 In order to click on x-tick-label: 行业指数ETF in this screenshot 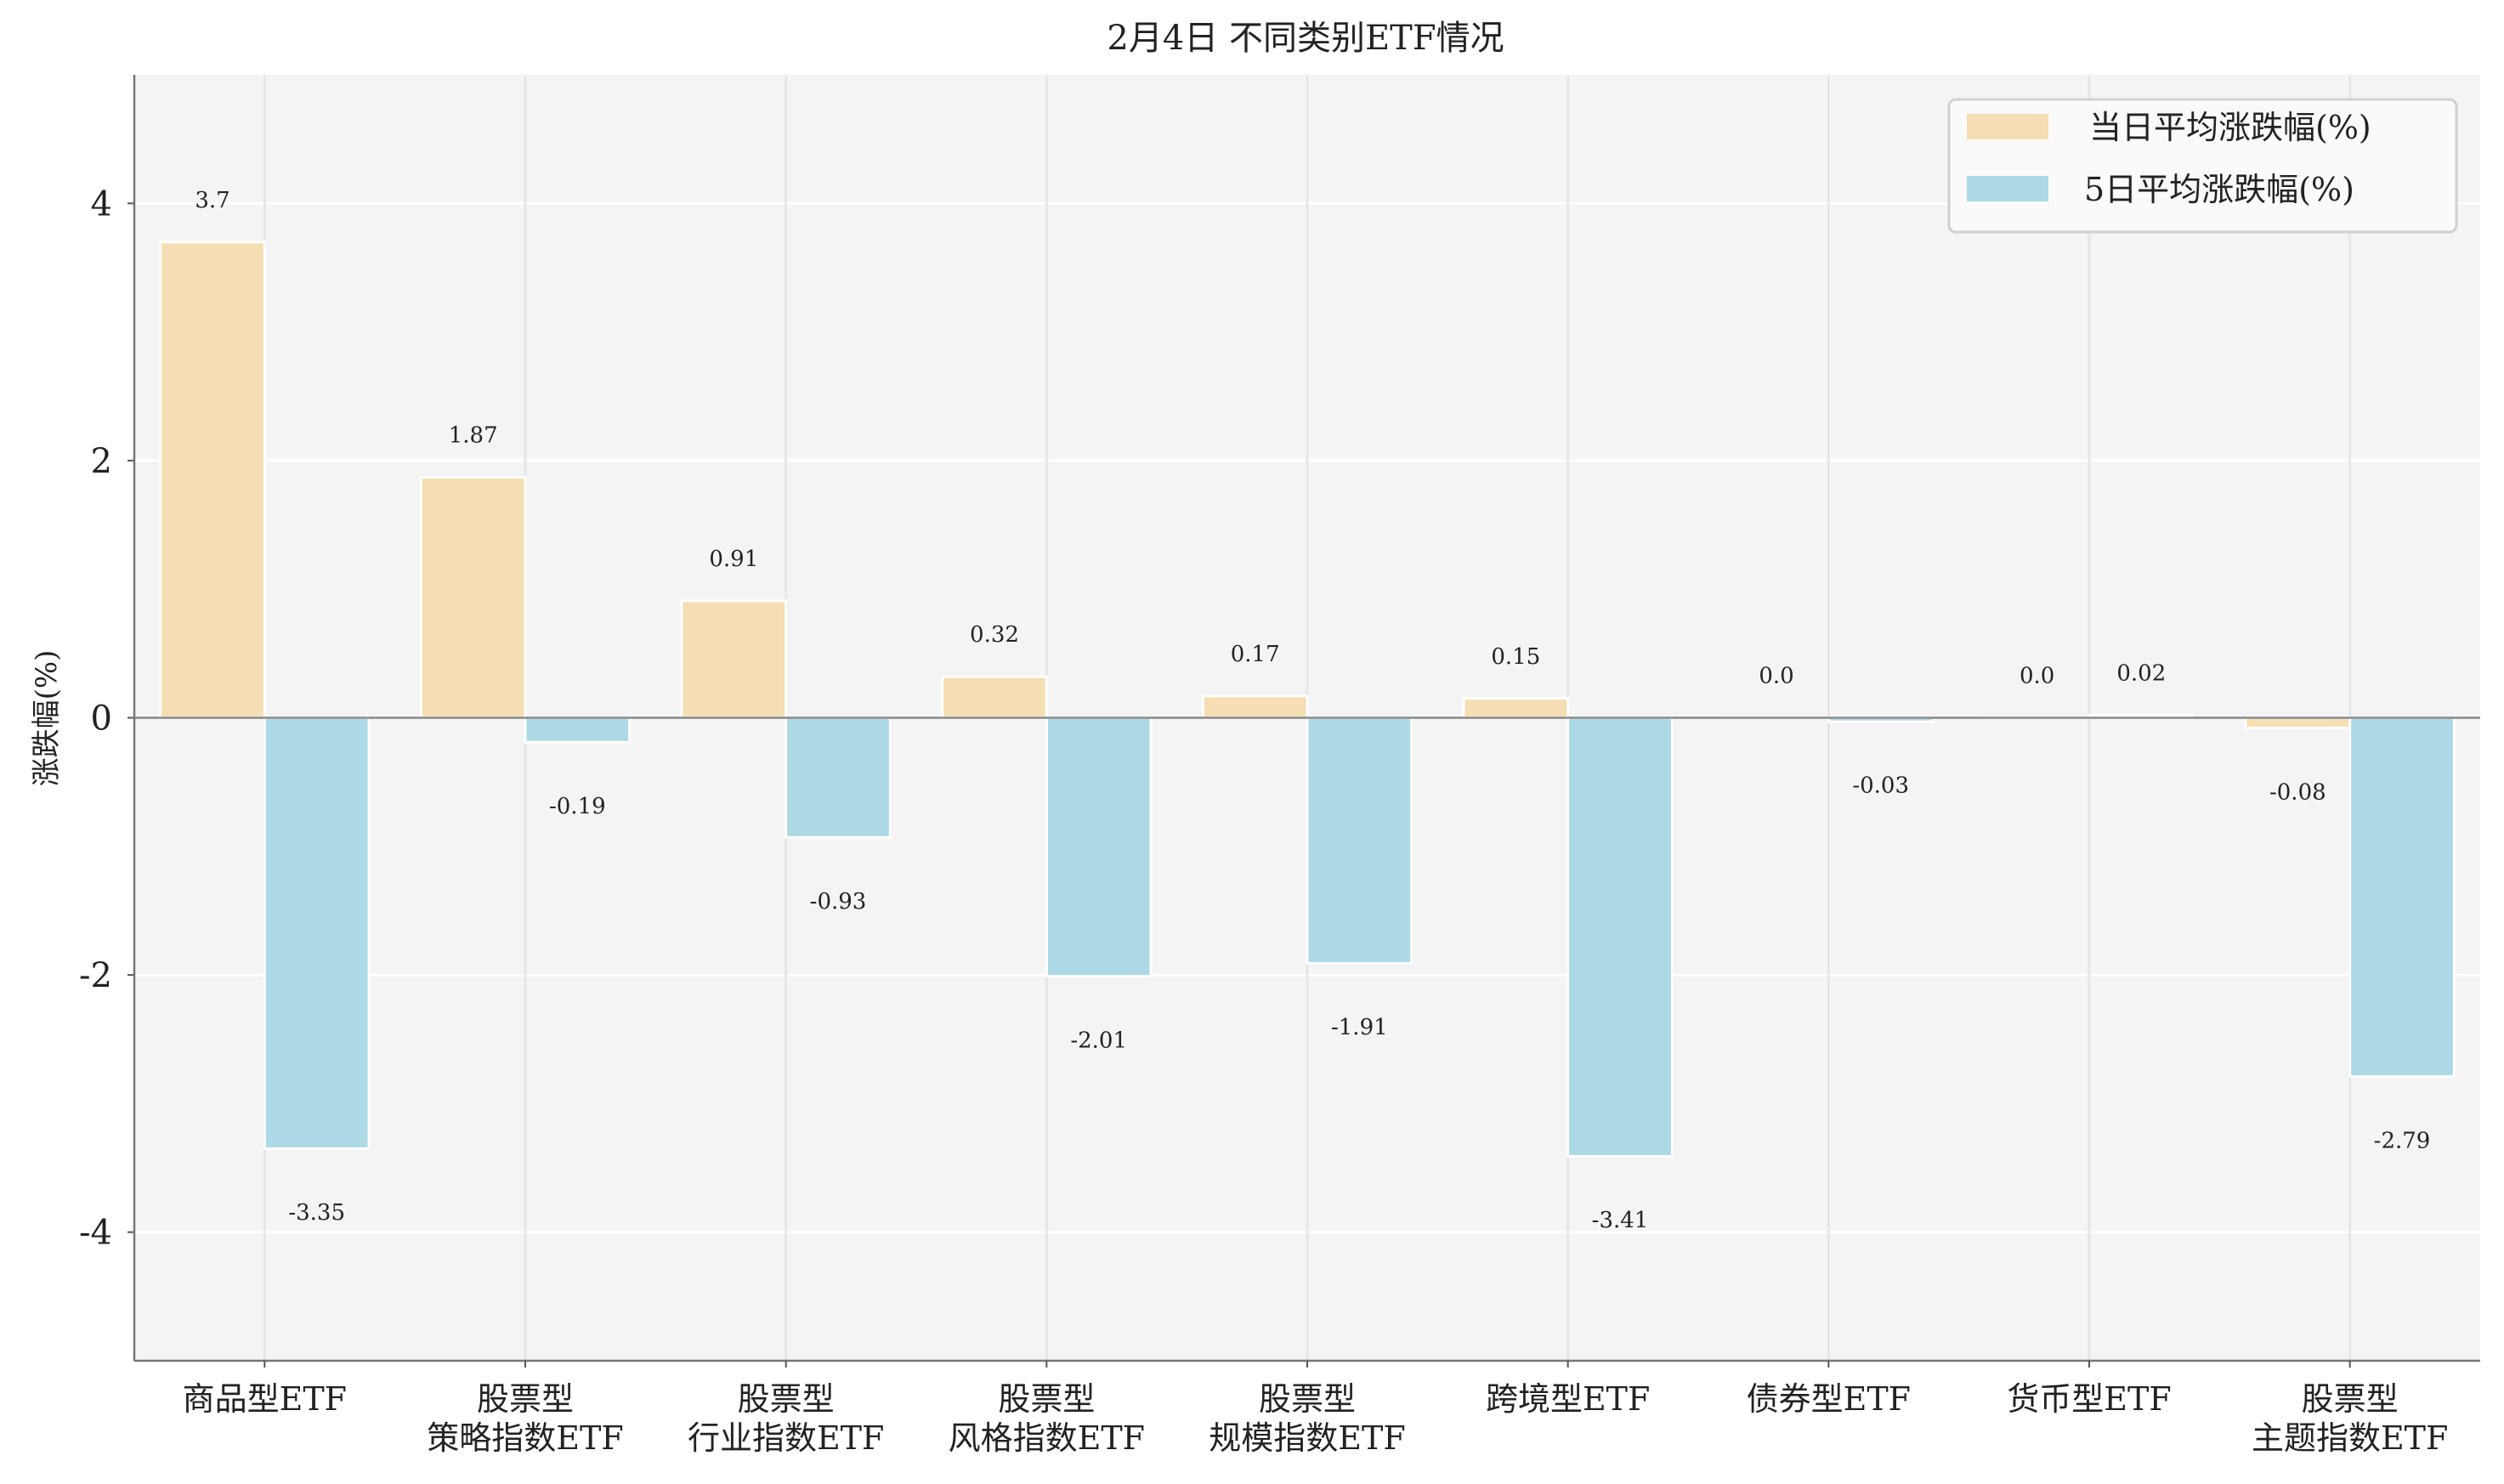, I will do `click(786, 1438)`.